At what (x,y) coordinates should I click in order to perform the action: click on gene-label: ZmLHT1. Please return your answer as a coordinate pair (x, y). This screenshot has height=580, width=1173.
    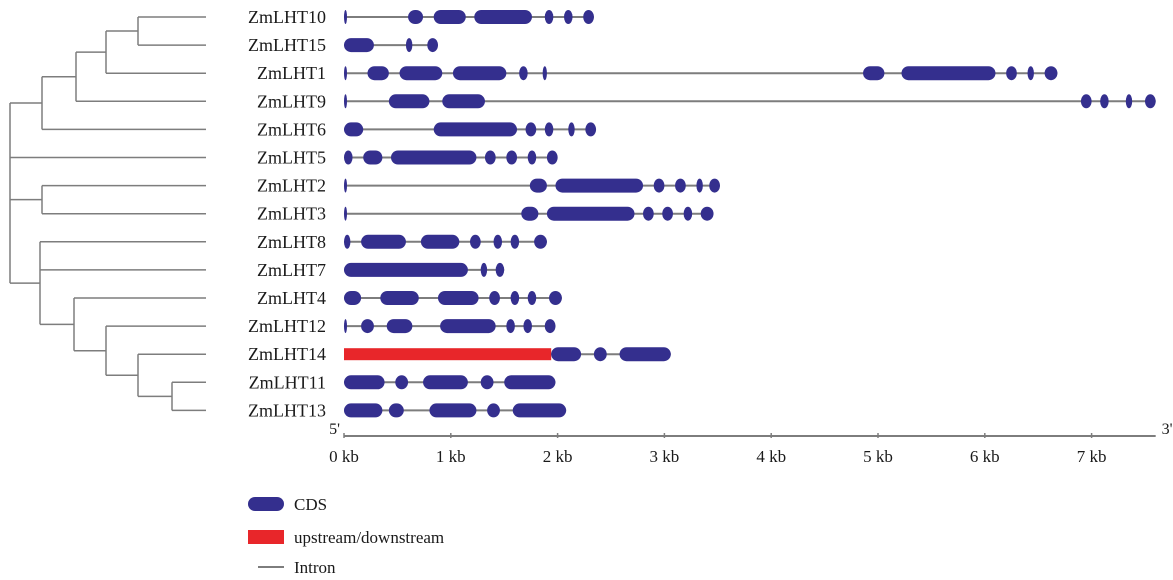
    Looking at the image, I should click on (291, 73).